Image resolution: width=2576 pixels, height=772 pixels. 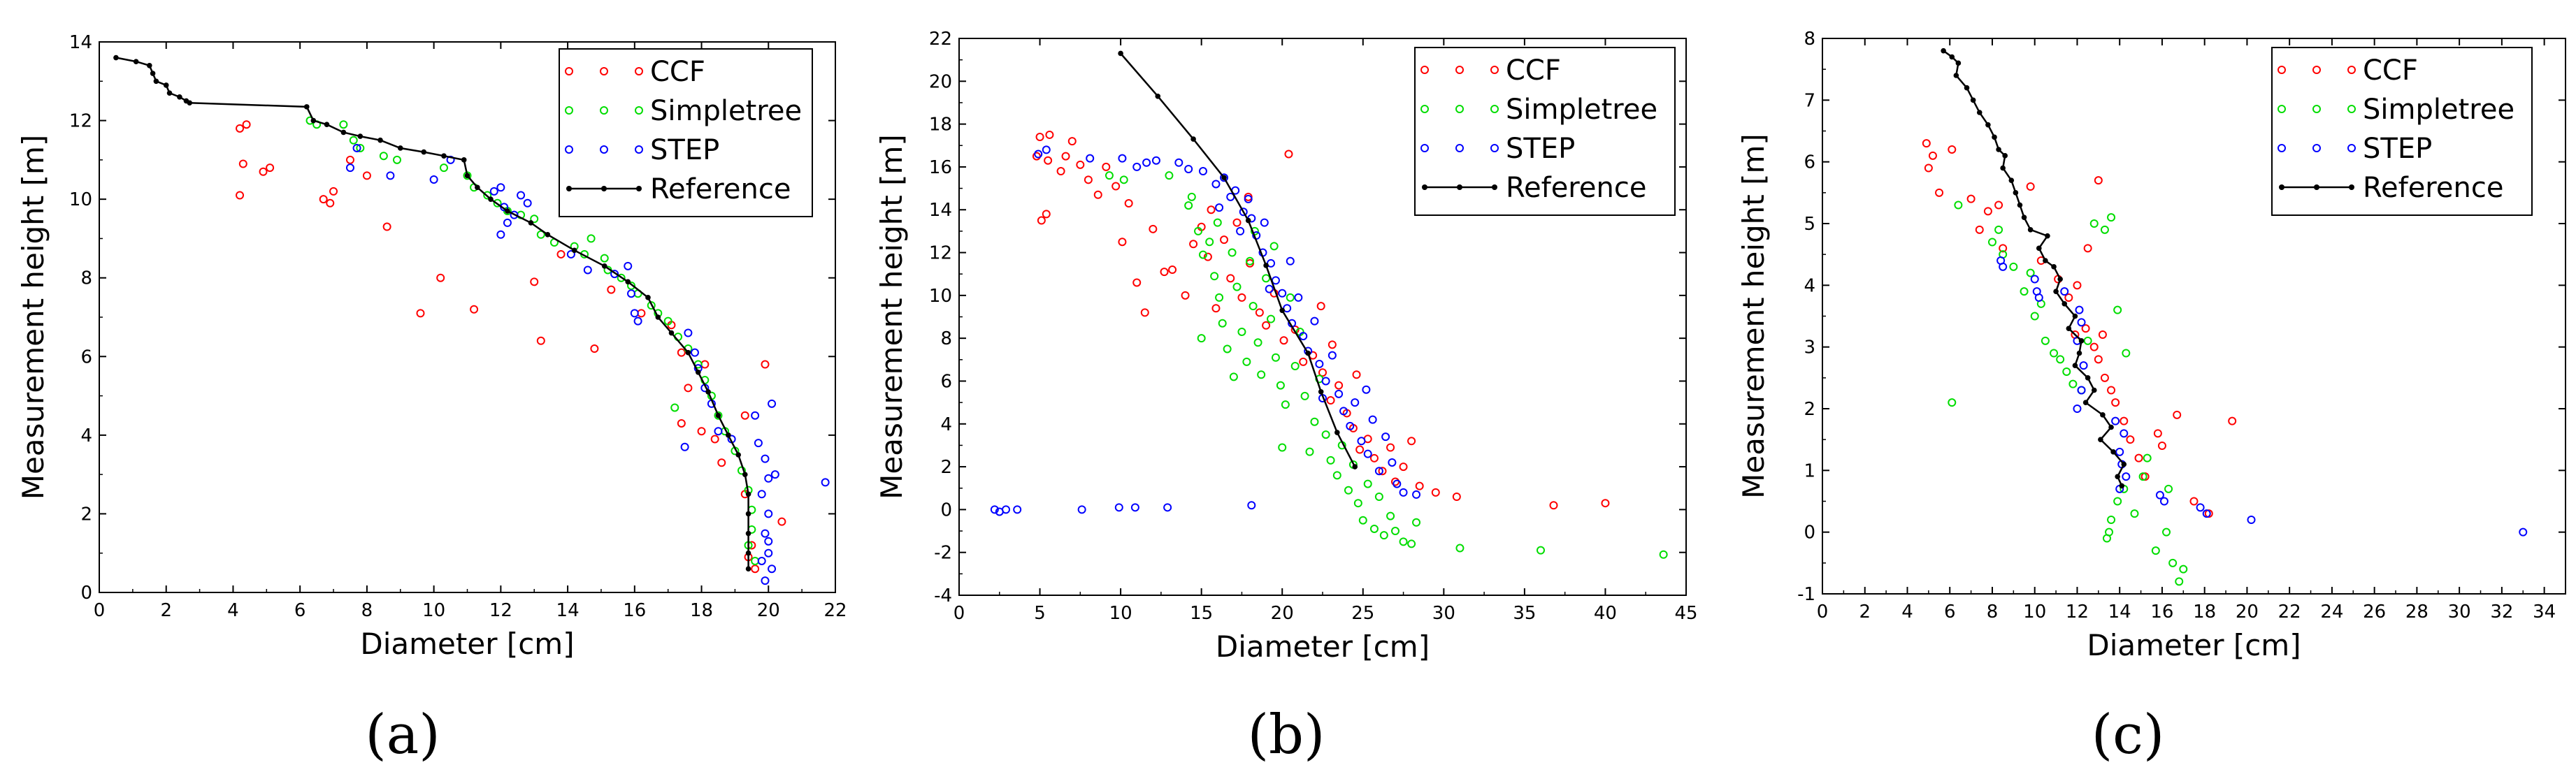 I want to click on caption-b: (b), so click(x=1286, y=735).